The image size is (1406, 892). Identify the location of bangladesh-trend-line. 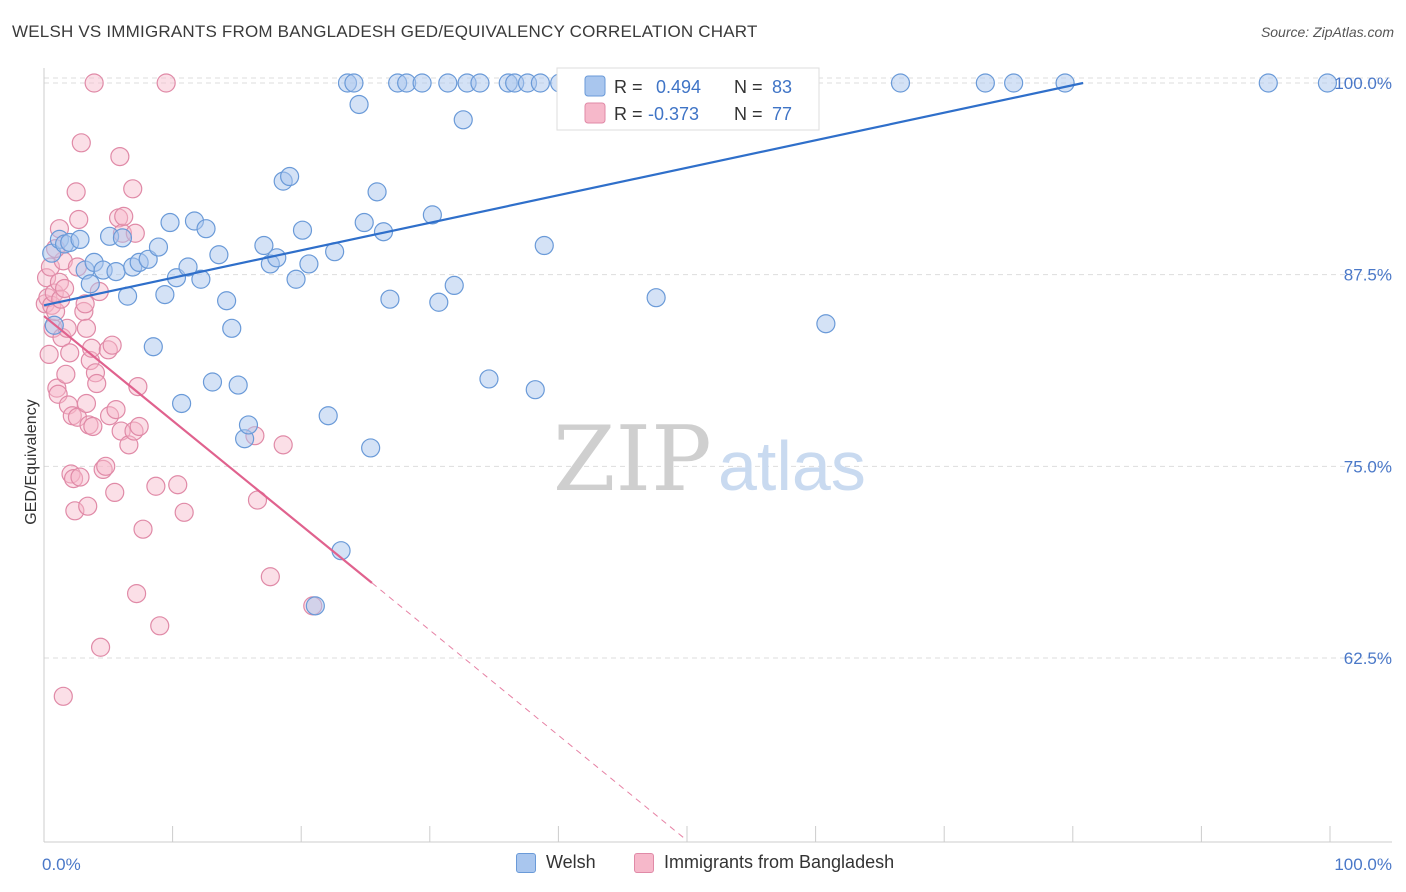
(208, 449).